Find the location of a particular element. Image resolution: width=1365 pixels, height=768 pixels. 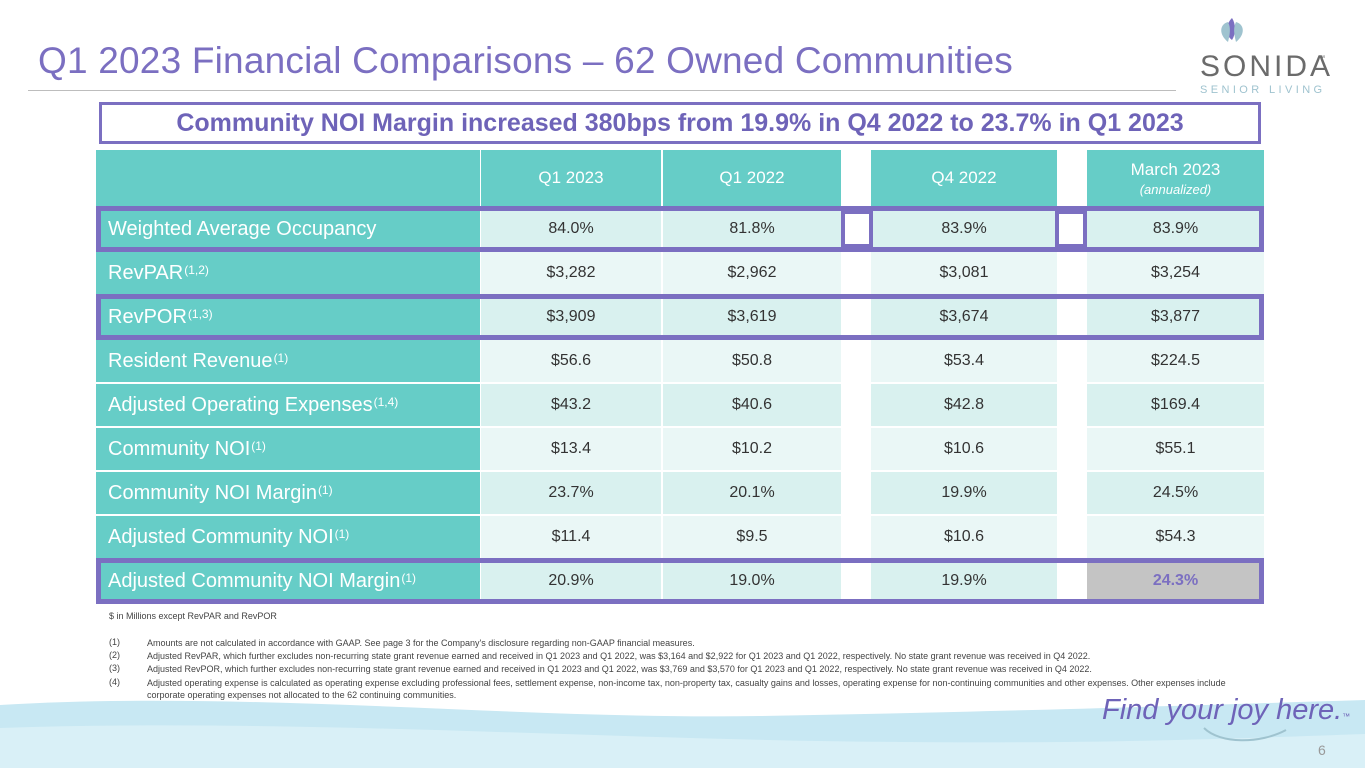

column-header-label: Q1 2023 is located at coordinates (571, 177).